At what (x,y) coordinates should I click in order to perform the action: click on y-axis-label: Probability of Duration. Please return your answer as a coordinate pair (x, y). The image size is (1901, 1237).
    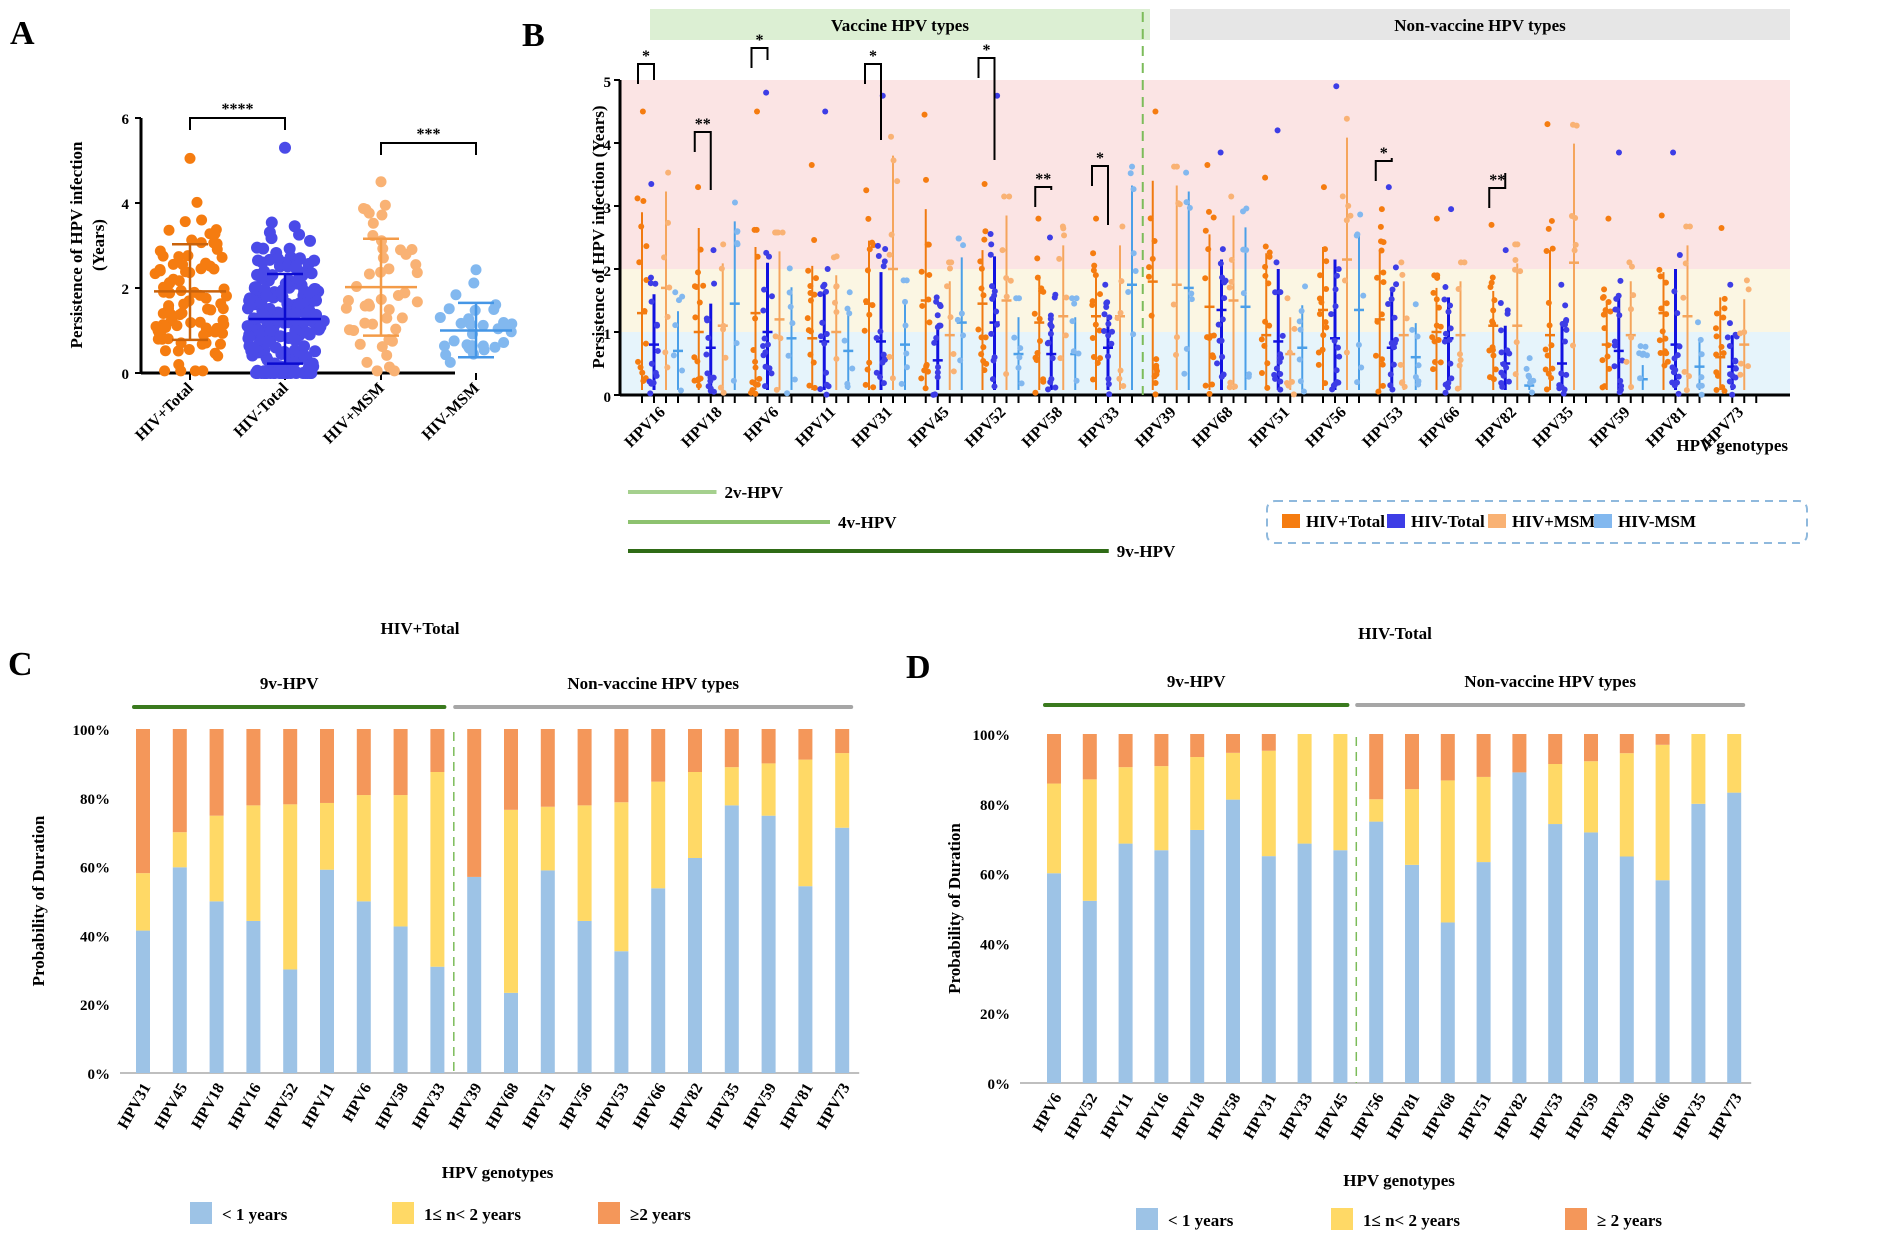
    Looking at the image, I should click on (38, 900).